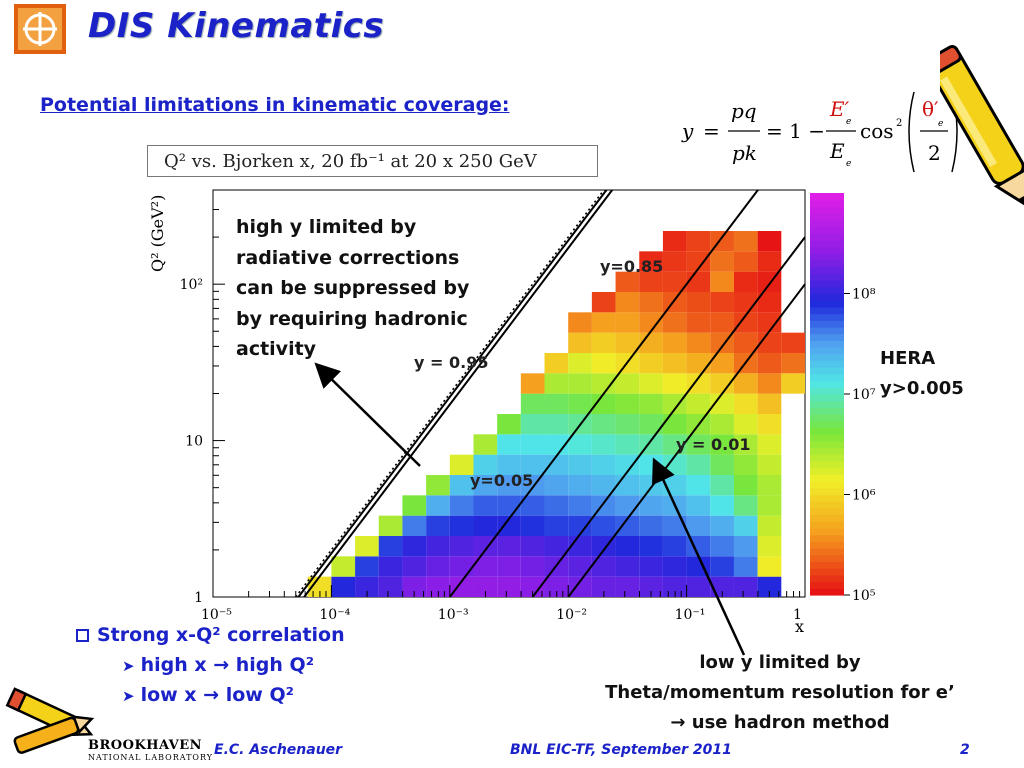 The image size is (1024, 768). What do you see at coordinates (210, 635) in the screenshot?
I see `bullet-main: Strong x-Q² correlation` at bounding box center [210, 635].